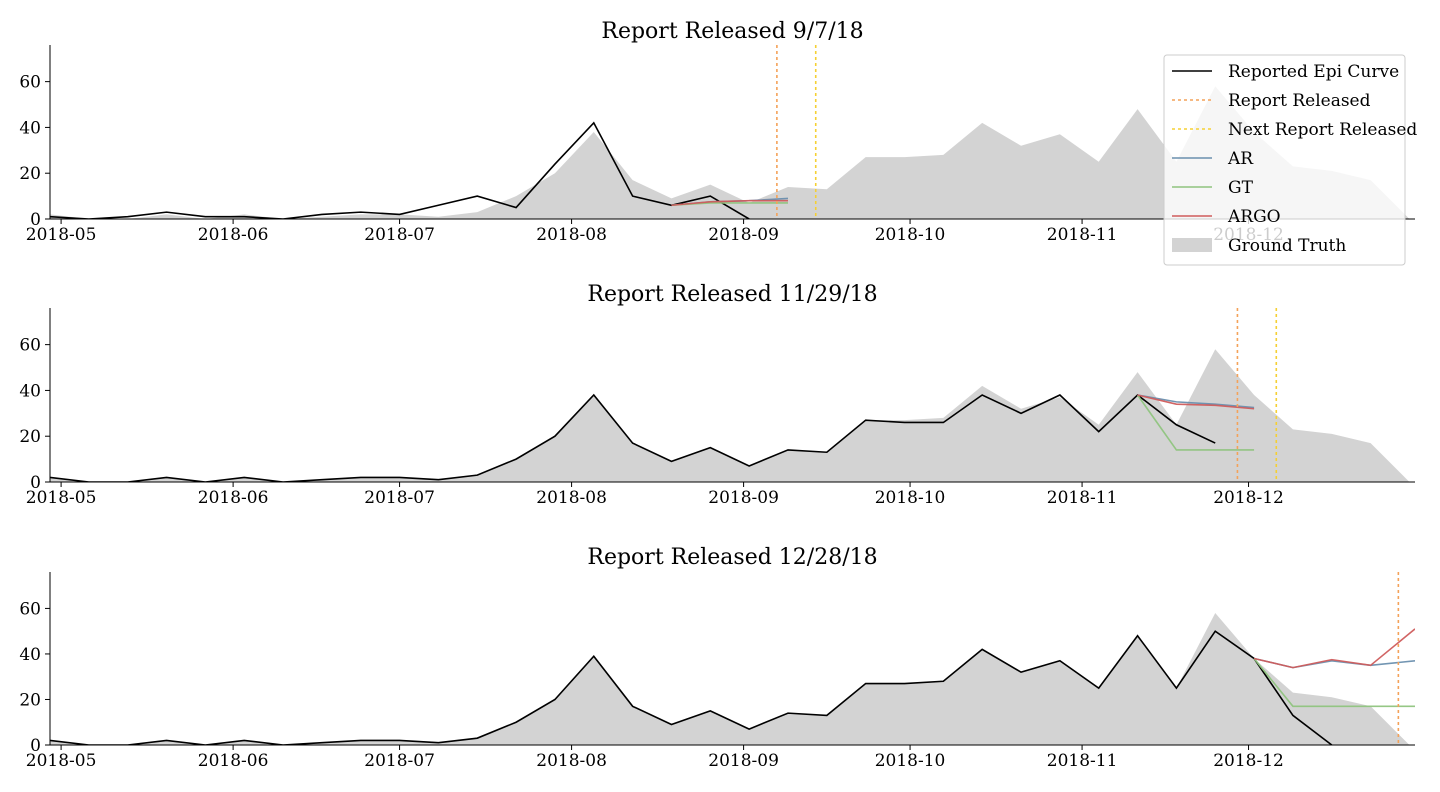  I want to click on legend-item: GT, so click(1213, 188).